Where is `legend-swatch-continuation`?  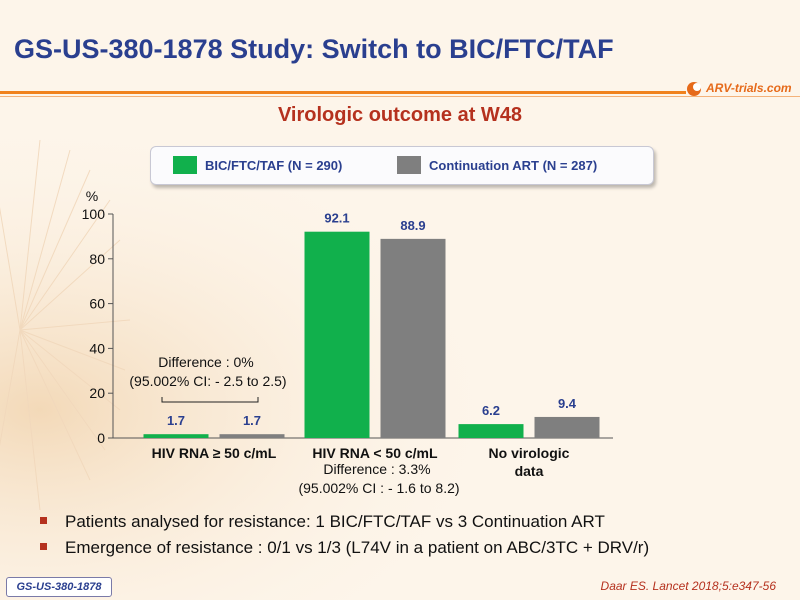
legend-swatch-continuation is located at coordinates (409, 165).